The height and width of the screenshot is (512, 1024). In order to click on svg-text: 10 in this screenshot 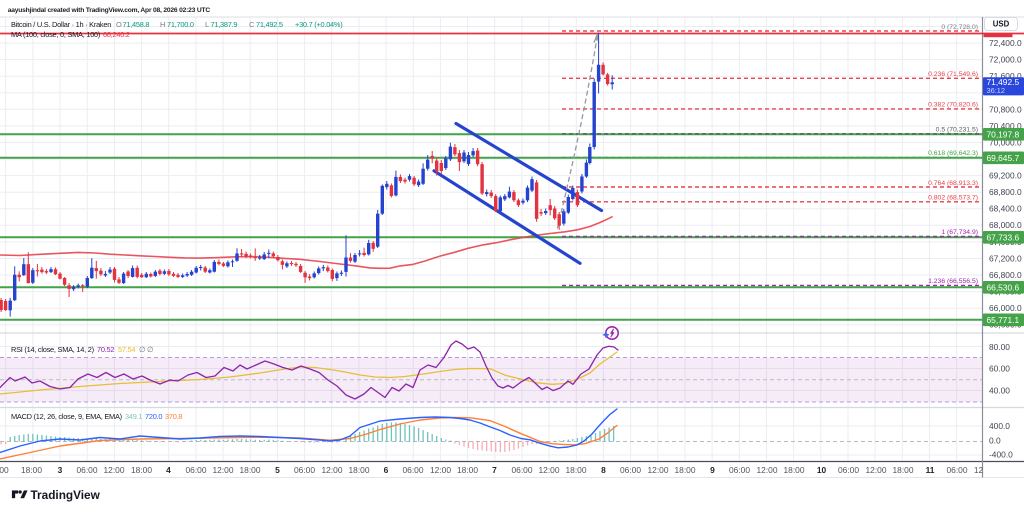, I will do `click(822, 470)`.